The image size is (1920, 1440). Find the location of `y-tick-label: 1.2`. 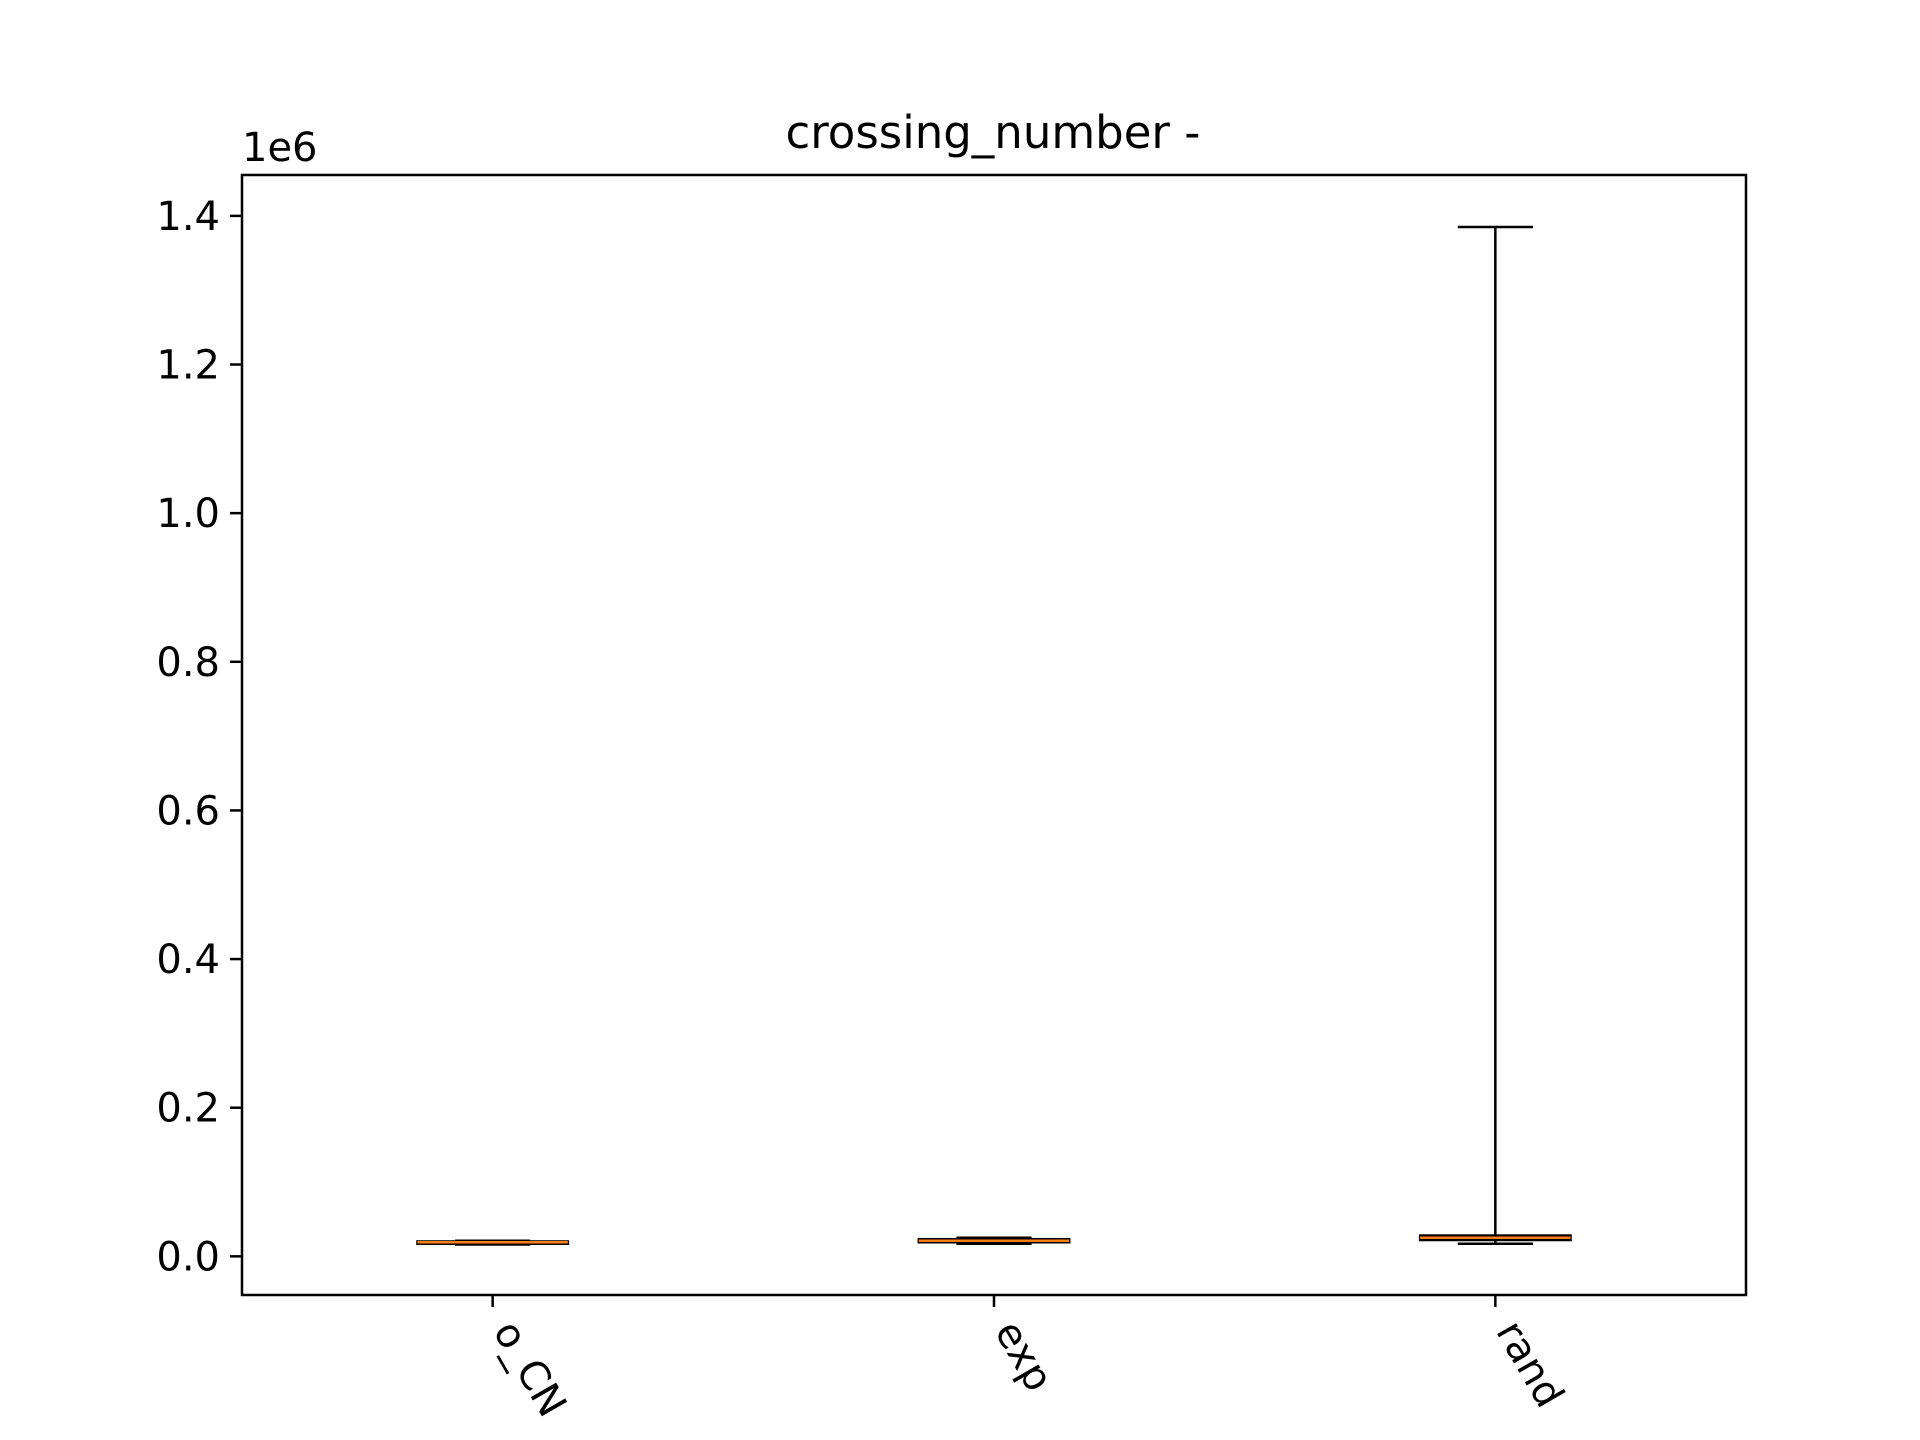

y-tick-label: 1.2 is located at coordinates (188, 366).